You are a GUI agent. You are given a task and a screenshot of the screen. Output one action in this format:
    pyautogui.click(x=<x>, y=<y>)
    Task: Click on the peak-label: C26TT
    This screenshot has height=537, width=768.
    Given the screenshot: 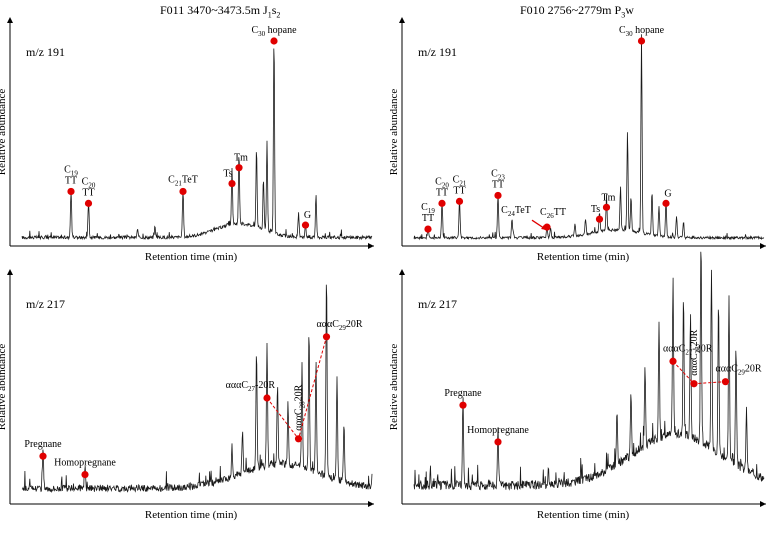 What is the action you would take?
    pyautogui.click(x=553, y=213)
    